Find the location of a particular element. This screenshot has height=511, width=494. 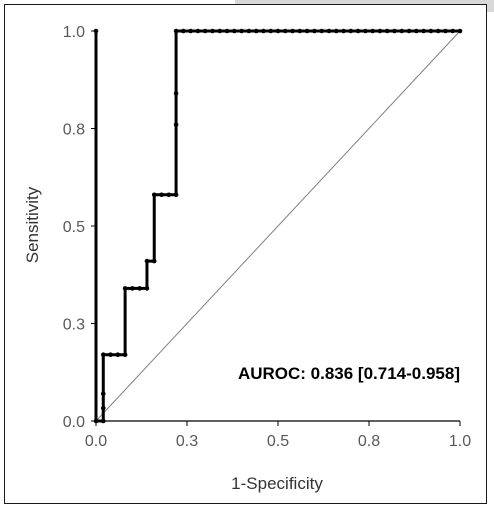

x-tick-label: 0.8 is located at coordinates (369, 441).